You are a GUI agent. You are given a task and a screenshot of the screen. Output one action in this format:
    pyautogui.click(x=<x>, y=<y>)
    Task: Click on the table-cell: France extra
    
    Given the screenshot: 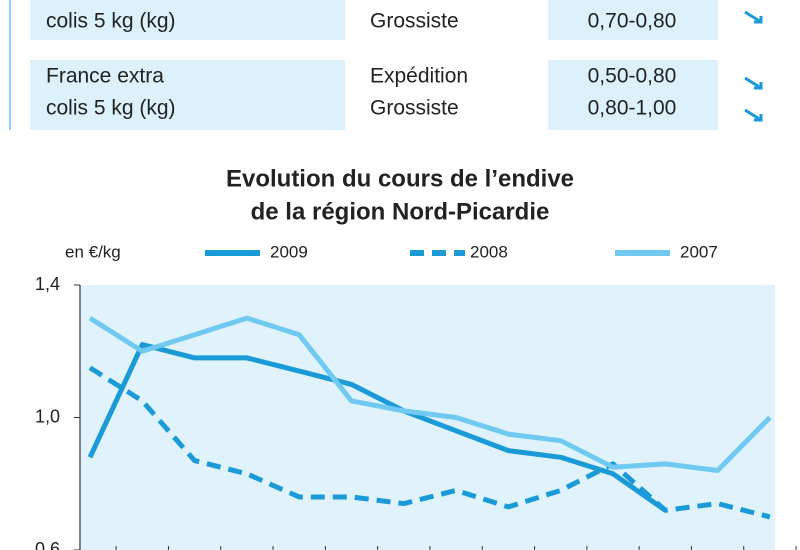 What is the action you would take?
    pyautogui.click(x=105, y=76)
    